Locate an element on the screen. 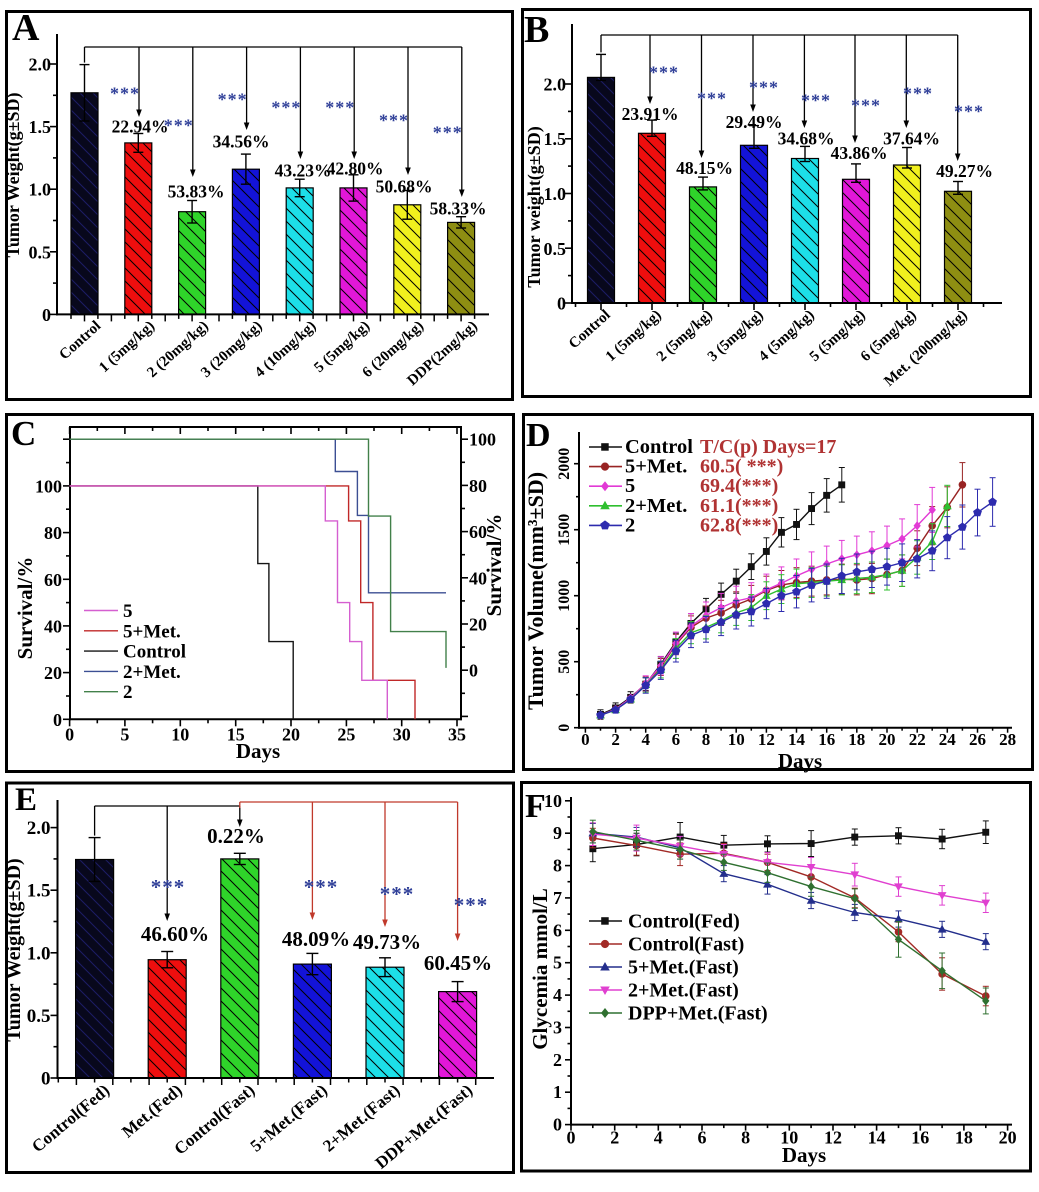 This screenshot has width=1039, height=1192. svg-text: 5+Met.(Fast) is located at coordinates (683, 968).